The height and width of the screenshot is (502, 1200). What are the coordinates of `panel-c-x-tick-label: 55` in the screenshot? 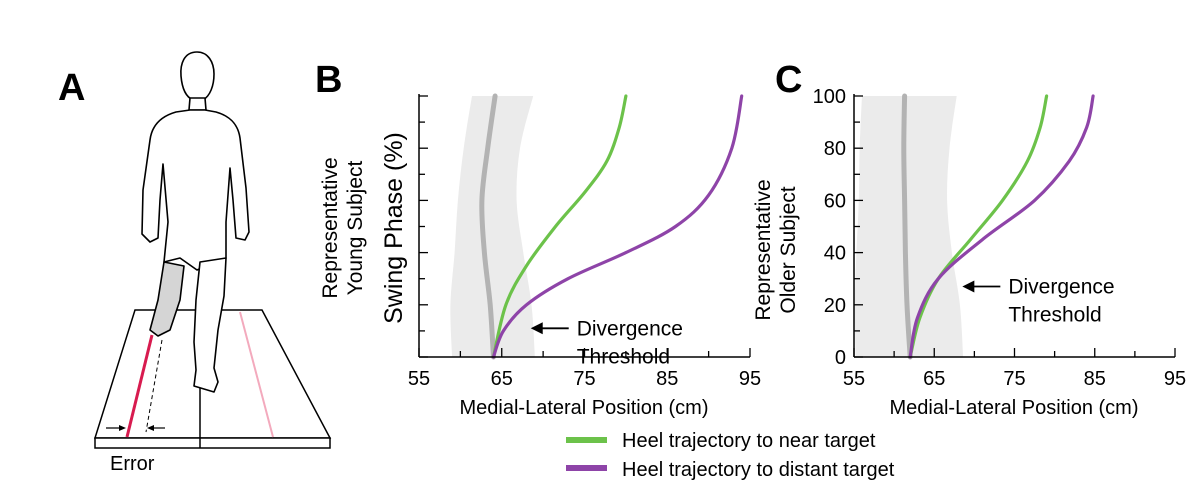 It's located at (854, 379).